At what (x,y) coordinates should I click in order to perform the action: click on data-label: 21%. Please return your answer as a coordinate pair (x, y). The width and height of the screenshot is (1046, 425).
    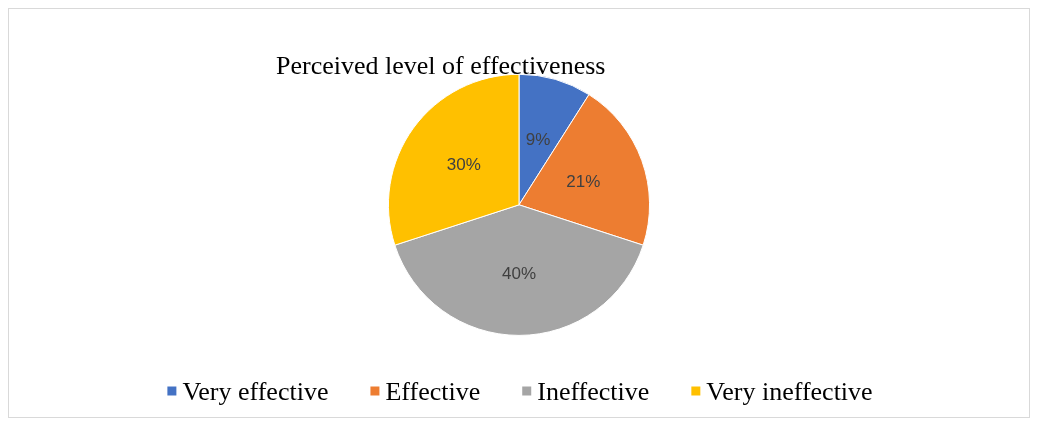
    Looking at the image, I should click on (583, 182).